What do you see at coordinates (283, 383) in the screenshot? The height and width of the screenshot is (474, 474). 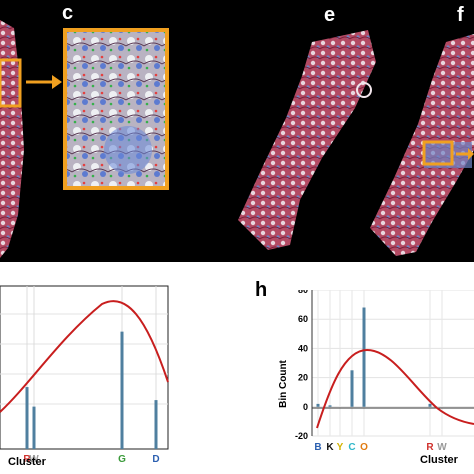 I see `y-axis-label: Bin Count` at bounding box center [283, 383].